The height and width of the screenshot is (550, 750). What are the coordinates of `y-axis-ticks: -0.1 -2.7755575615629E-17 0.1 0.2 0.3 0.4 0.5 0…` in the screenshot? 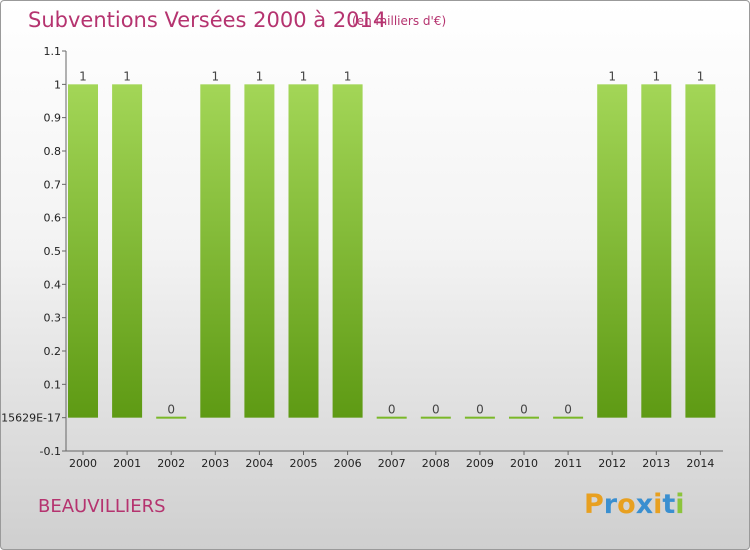 It's located at (31, 251).